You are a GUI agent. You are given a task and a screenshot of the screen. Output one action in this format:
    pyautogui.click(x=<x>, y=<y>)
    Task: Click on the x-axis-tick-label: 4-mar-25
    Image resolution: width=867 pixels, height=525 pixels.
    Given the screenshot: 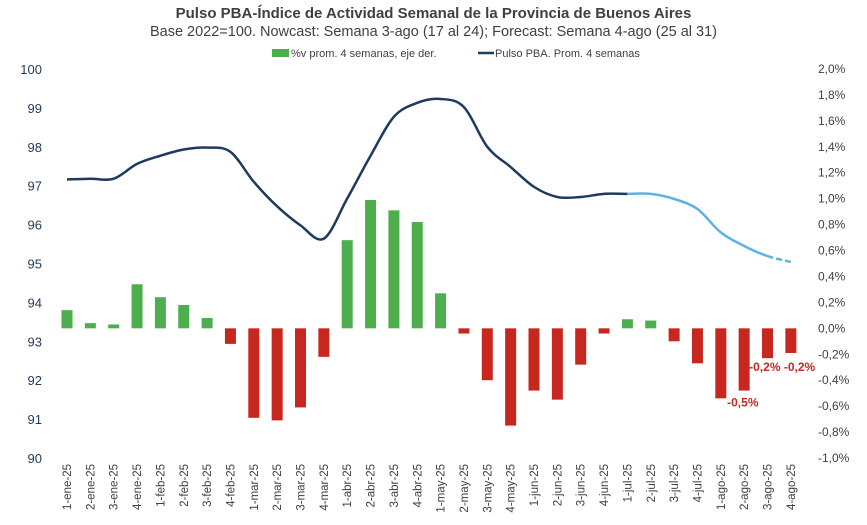 What is the action you would take?
    pyautogui.click(x=325, y=487)
    